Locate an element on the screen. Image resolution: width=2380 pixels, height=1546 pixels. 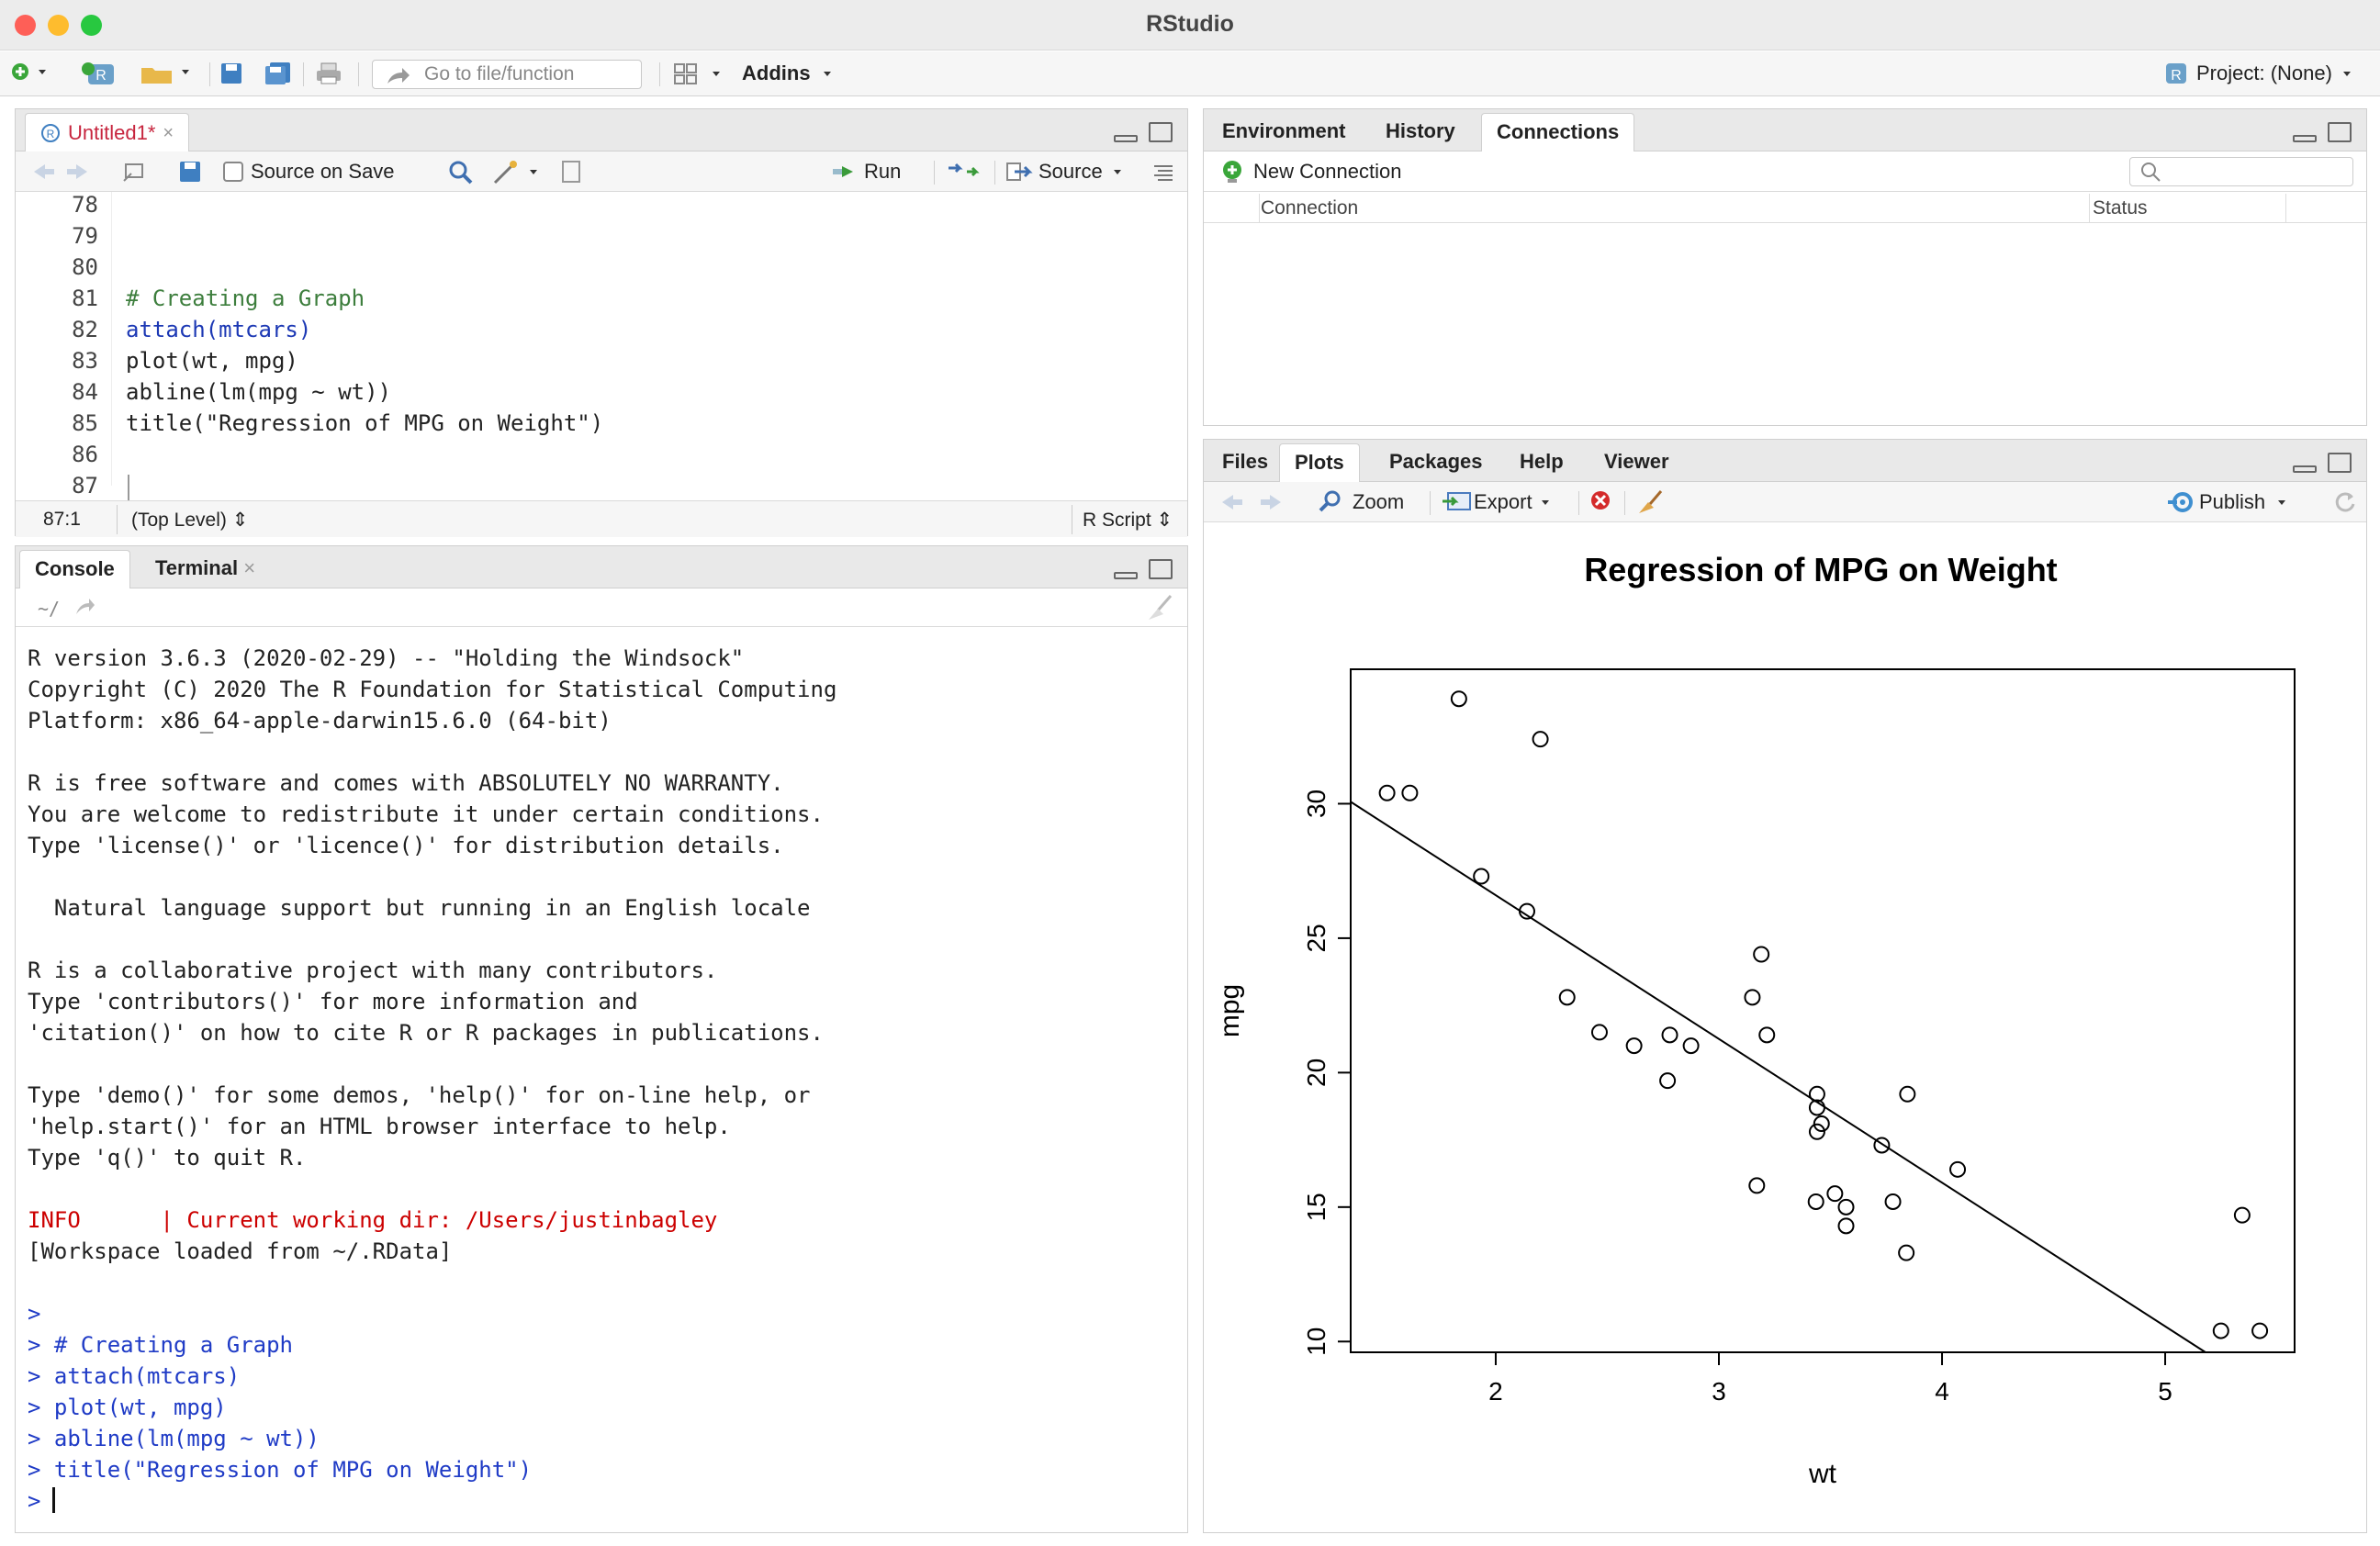
folder-icon is located at coordinates (165, 76).